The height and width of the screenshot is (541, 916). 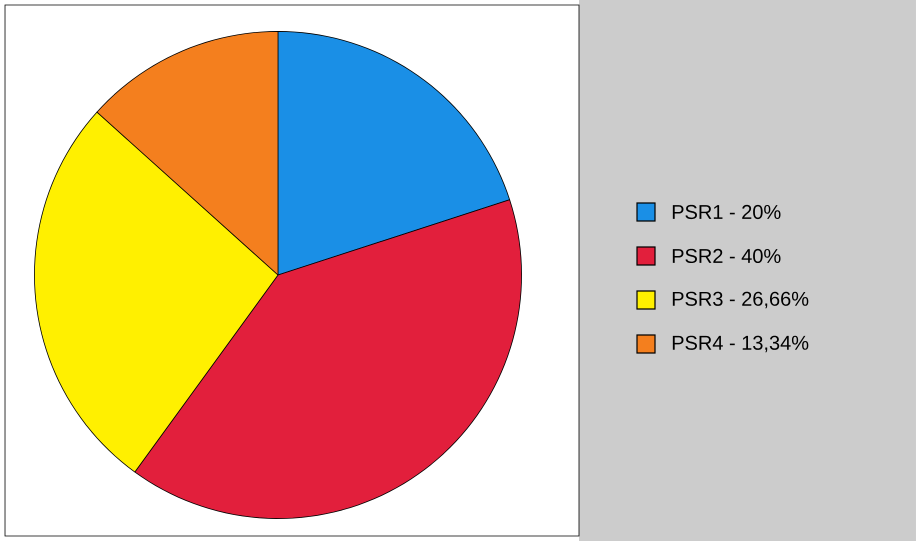 What do you see at coordinates (740, 344) in the screenshot?
I see `legend-label: PSR4 - 13,34%` at bounding box center [740, 344].